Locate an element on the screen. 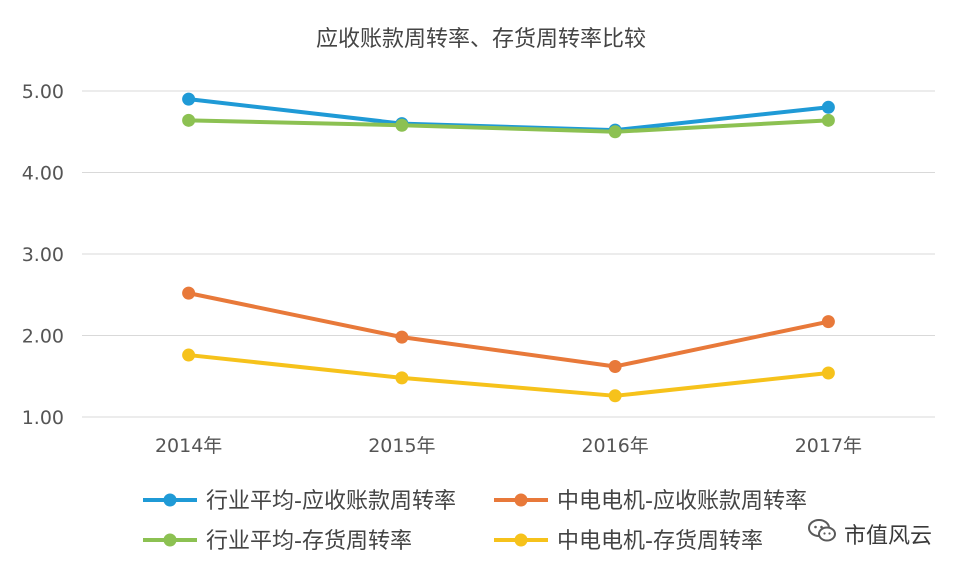  y-axis-ticks: 1.00 2.00 3.00 4.00 5.00 is located at coordinates (43, 255).